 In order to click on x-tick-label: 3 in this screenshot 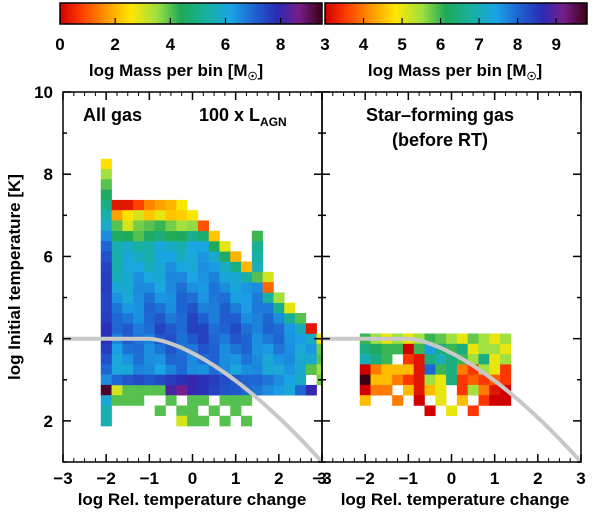, I will do `click(321, 478)`.